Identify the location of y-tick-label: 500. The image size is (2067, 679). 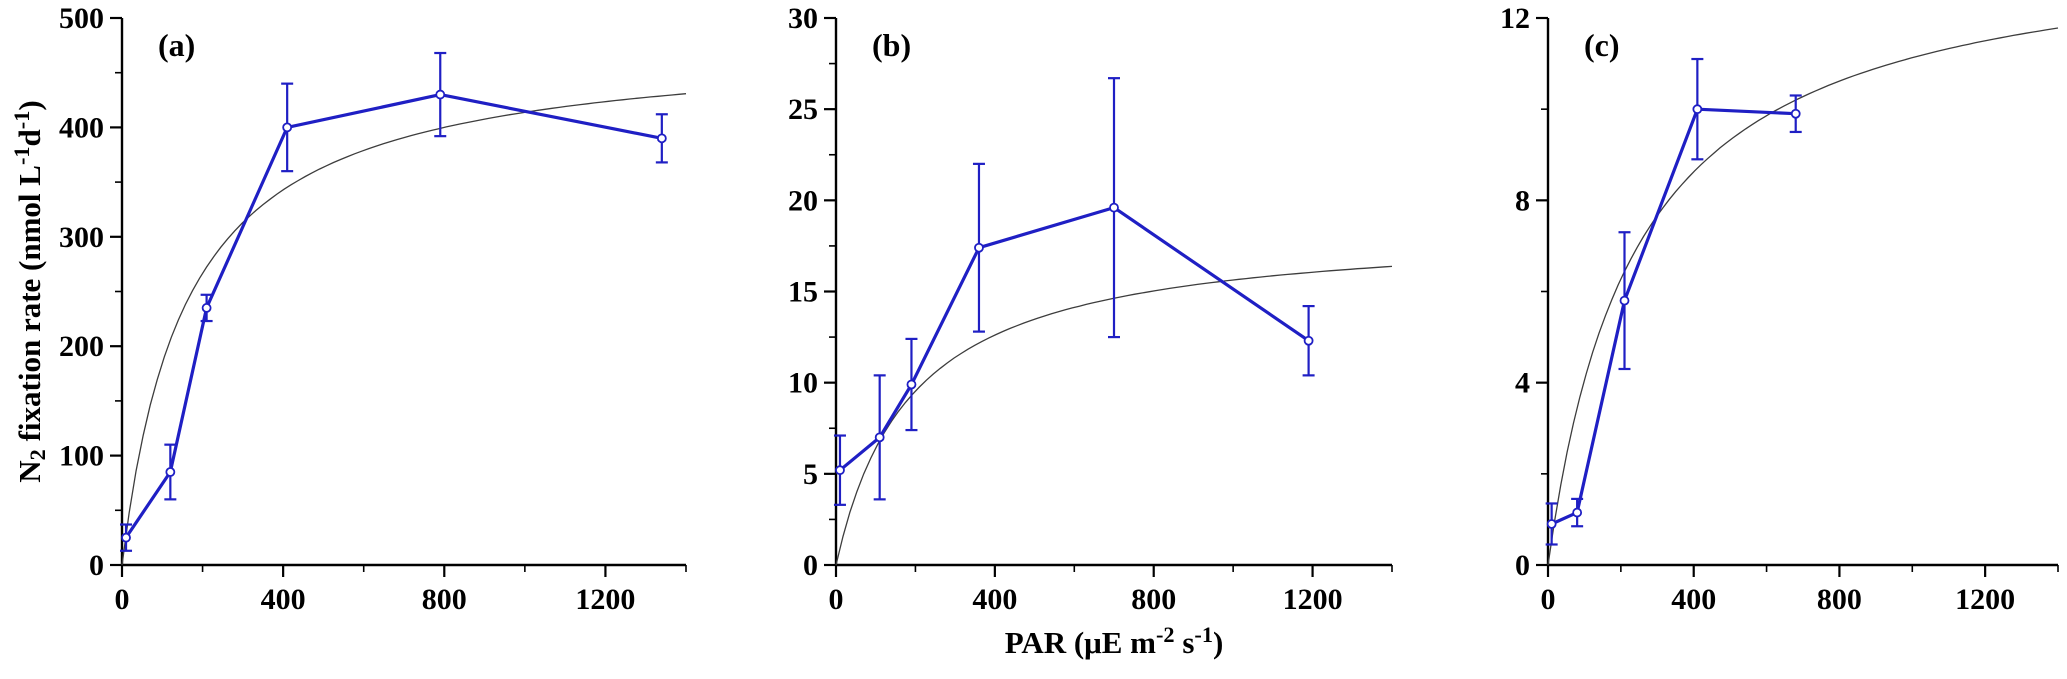
(81, 18).